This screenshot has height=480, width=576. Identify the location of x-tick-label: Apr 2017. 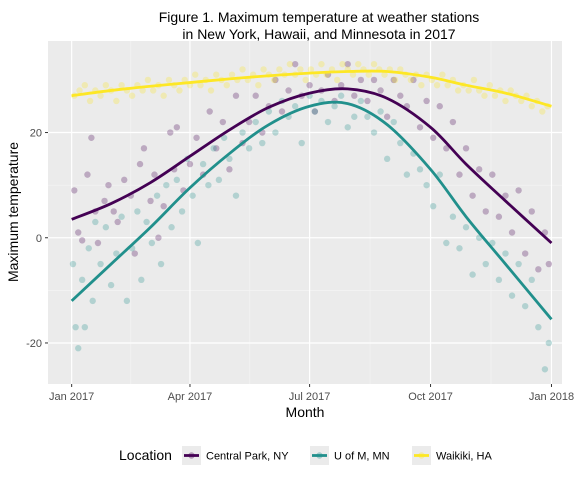
(190, 397).